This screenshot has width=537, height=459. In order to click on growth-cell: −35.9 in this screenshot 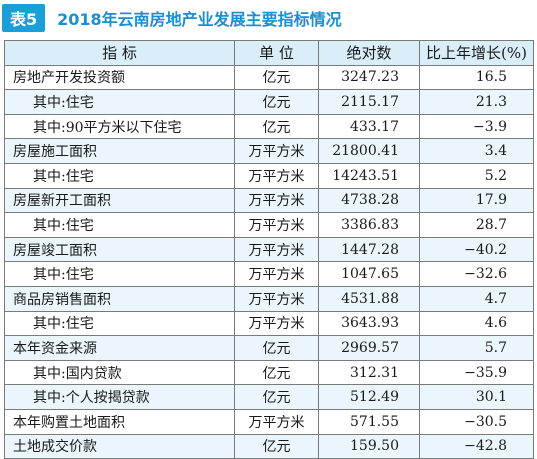, I will do `click(476, 372)`.